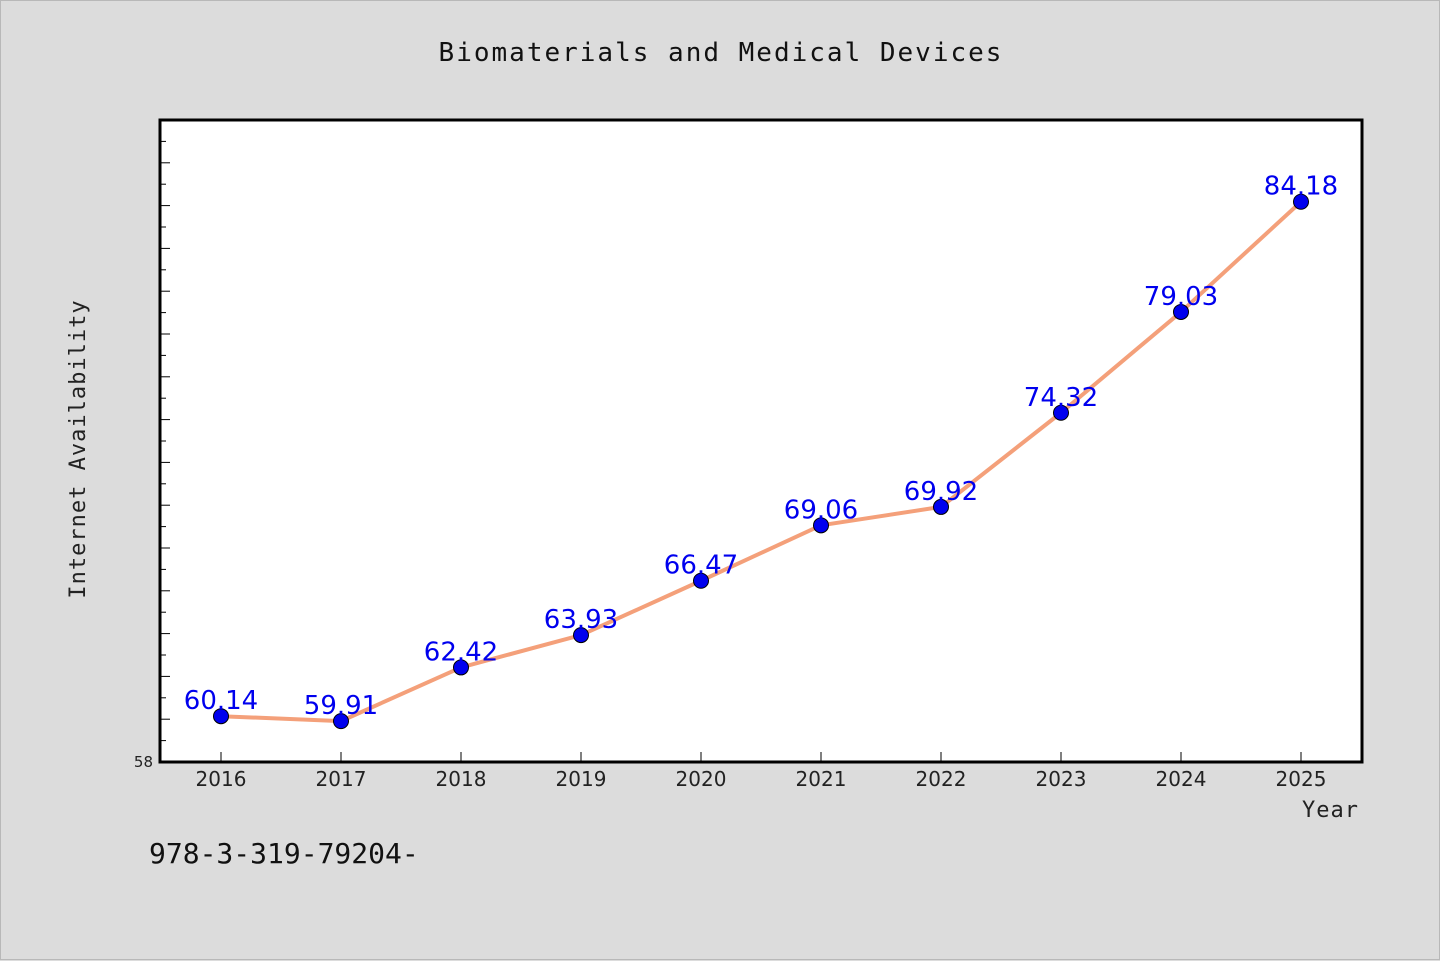  Describe the element at coordinates (701, 779) in the screenshot. I see `x-tick-label: 2020` at that location.